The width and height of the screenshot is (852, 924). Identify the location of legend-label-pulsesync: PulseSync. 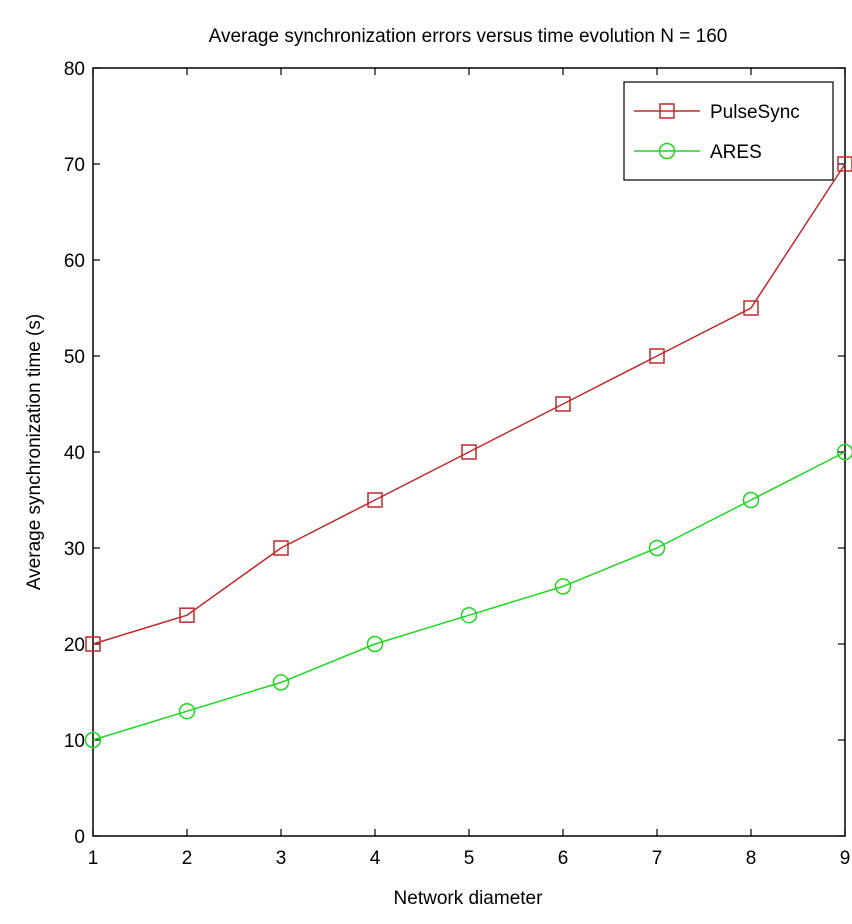
(755, 112).